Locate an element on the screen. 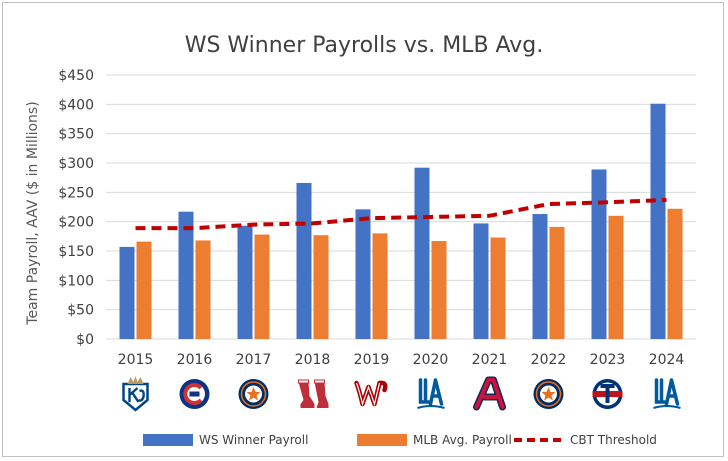 This screenshot has height=461, width=728. x-tick-label: 2018 is located at coordinates (313, 360).